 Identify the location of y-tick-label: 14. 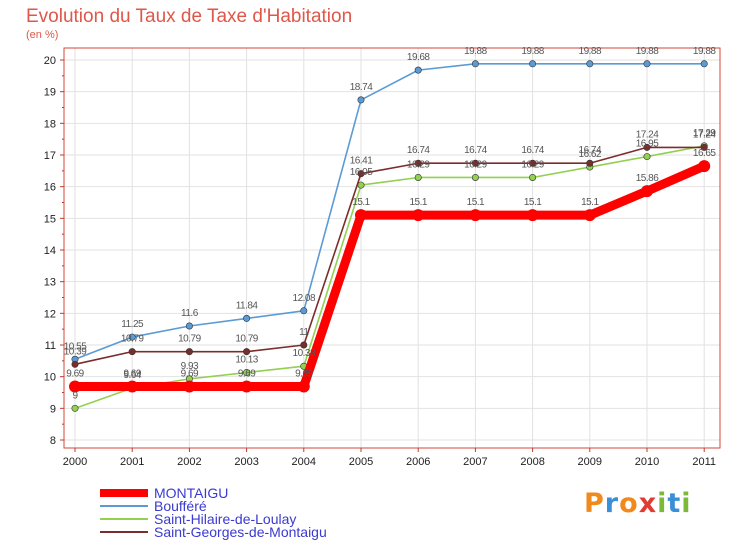
(50, 251).